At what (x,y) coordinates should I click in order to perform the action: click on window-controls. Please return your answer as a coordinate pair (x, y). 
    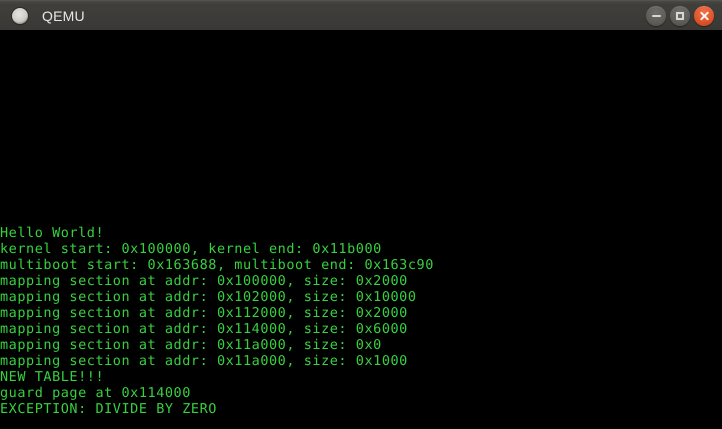
    Looking at the image, I should click on (680, 16).